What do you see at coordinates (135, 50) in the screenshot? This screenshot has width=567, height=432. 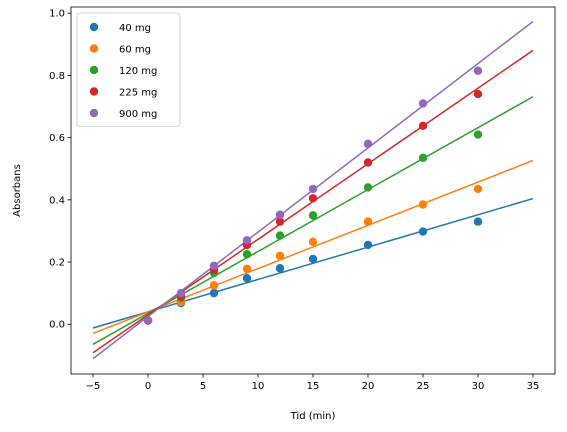 I see `legend-label: 60 mg` at bounding box center [135, 50].